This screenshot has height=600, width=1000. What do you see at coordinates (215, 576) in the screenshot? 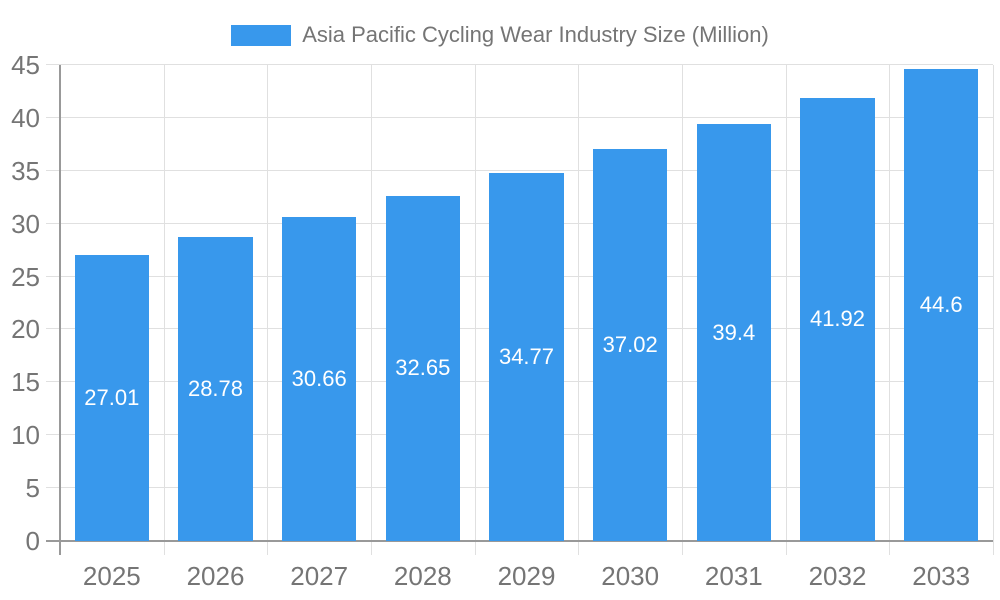
I see `x-axis-tick-label: 2026` at bounding box center [215, 576].